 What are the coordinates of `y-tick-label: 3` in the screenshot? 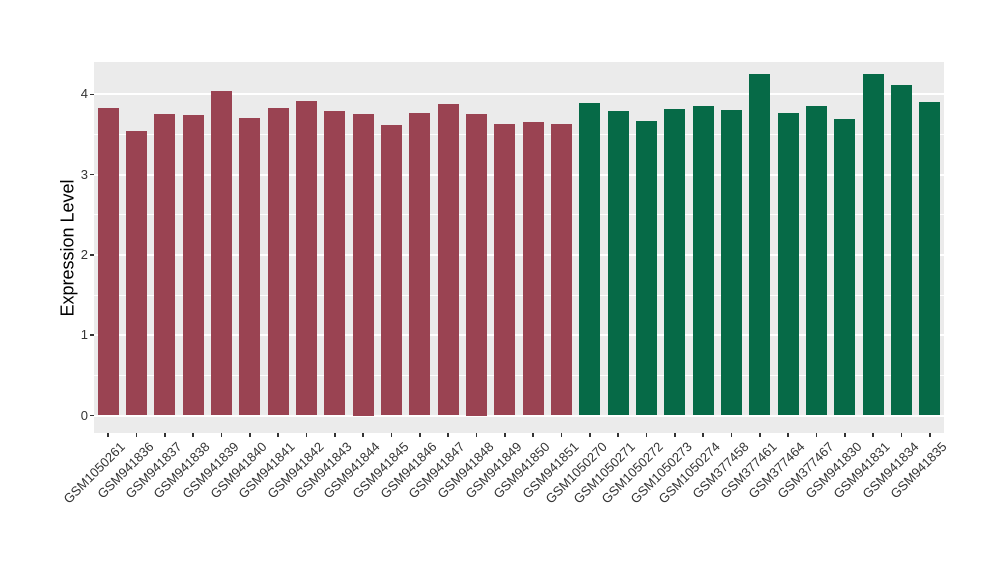 It's located at (84, 174).